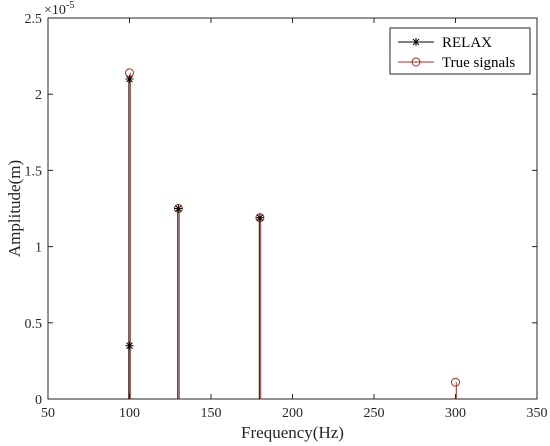  Describe the element at coordinates (467, 43) in the screenshot. I see `legend-label-relax: RELAX` at that location.